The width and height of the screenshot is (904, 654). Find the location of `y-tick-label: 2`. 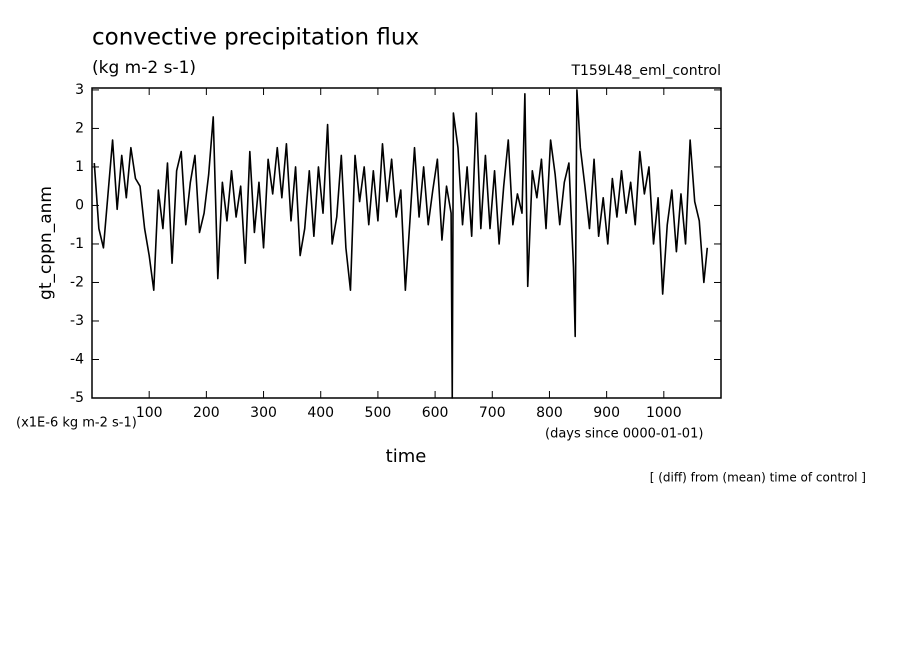

y-tick-label: 2 is located at coordinates (79, 128).